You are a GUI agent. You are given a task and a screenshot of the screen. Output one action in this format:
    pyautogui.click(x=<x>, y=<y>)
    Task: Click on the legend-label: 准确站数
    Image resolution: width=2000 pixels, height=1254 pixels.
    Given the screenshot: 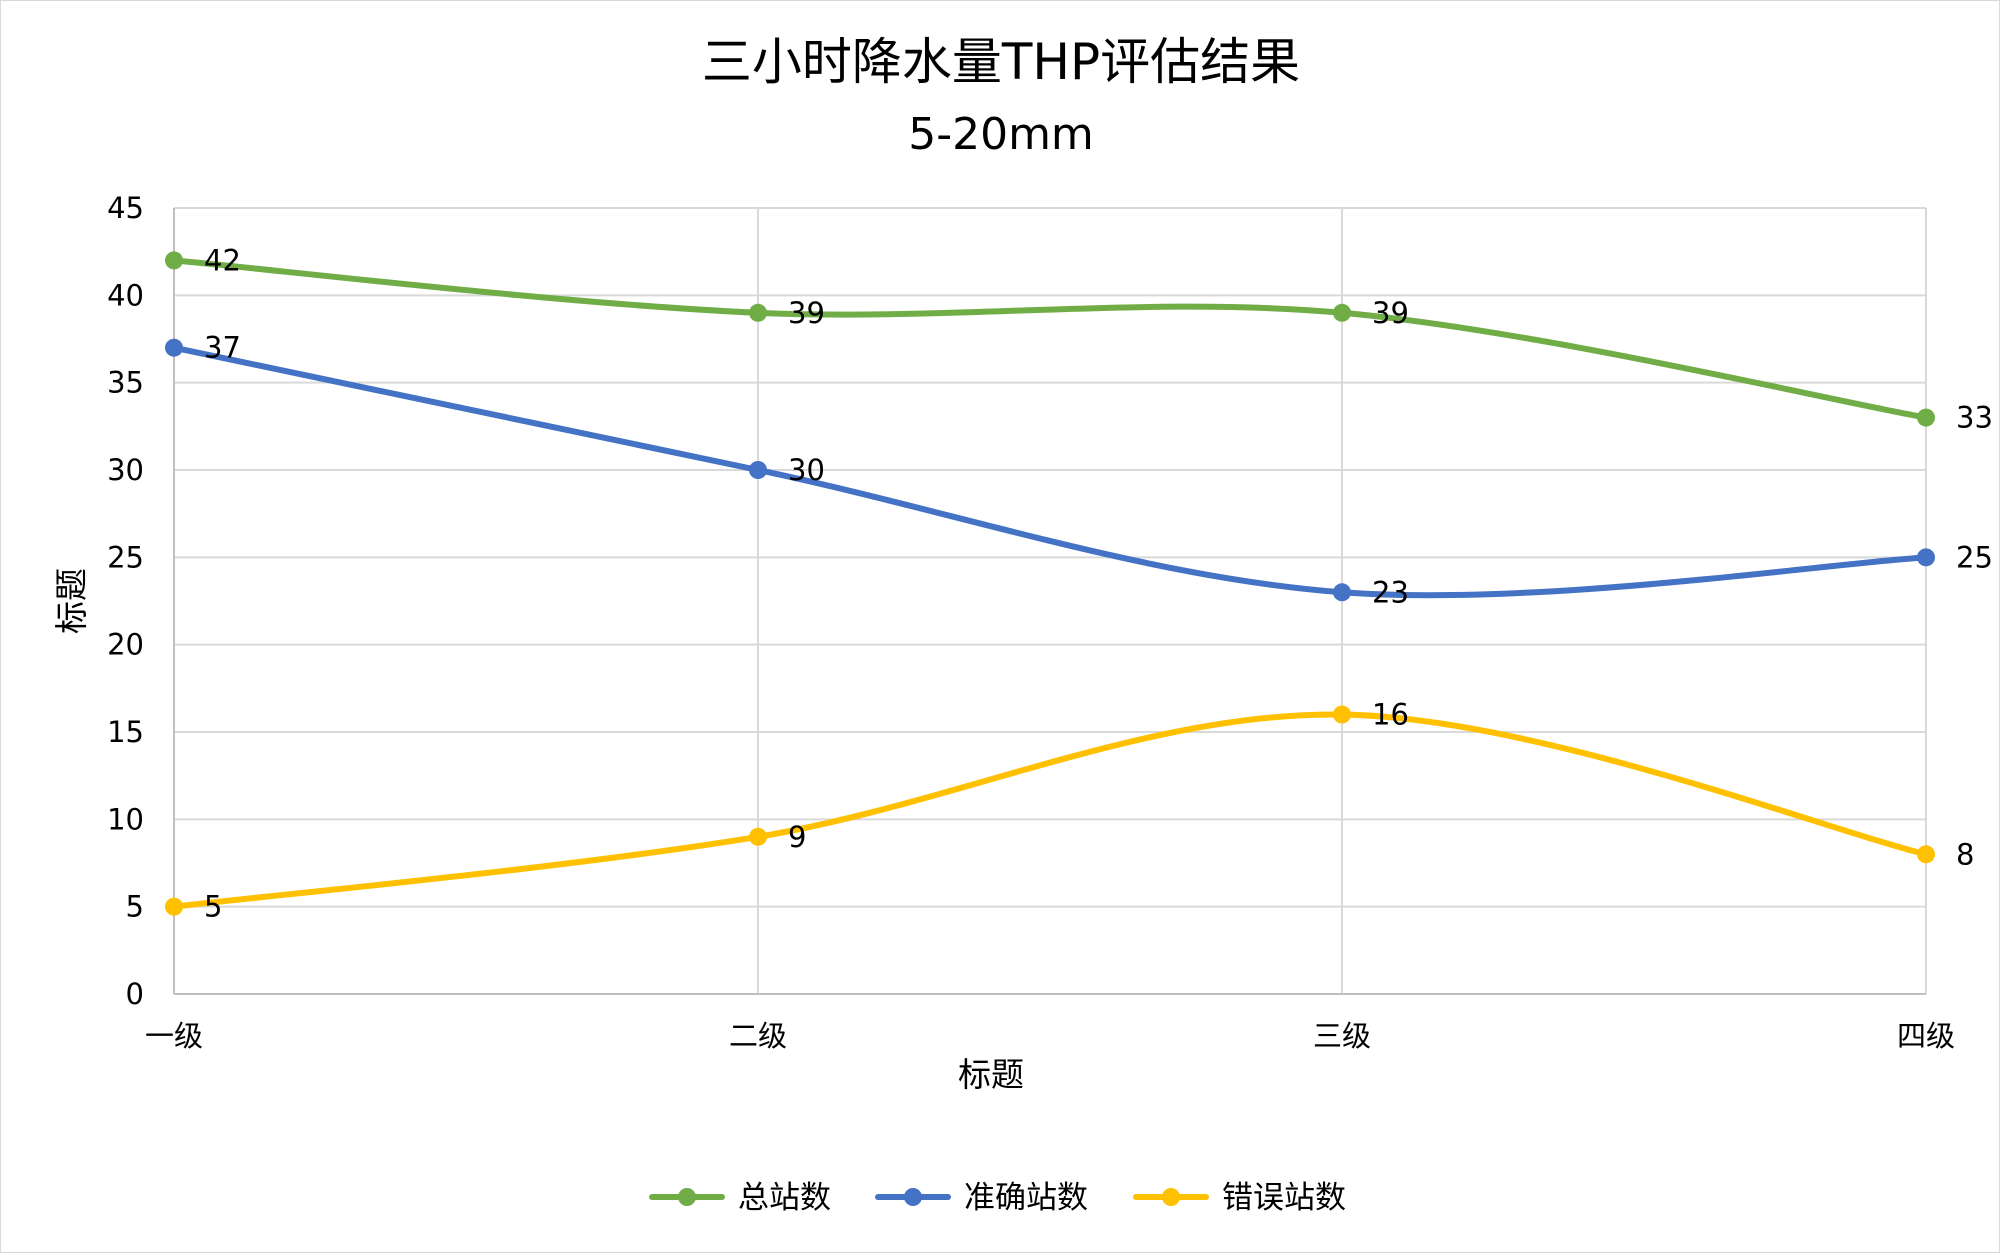 What is the action you would take?
    pyautogui.click(x=1026, y=1198)
    